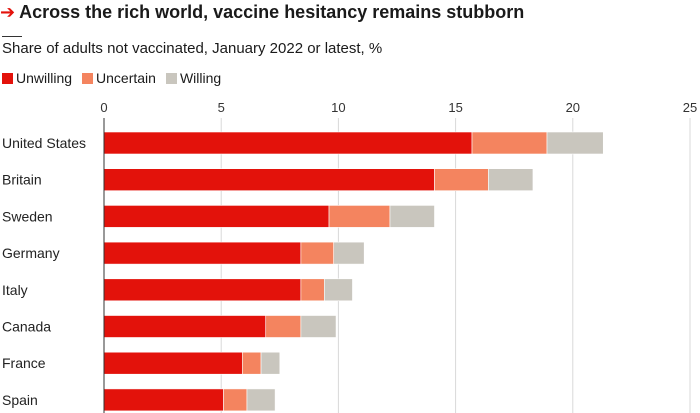  What do you see at coordinates (26, 327) in the screenshot?
I see `category-label: Canada` at bounding box center [26, 327].